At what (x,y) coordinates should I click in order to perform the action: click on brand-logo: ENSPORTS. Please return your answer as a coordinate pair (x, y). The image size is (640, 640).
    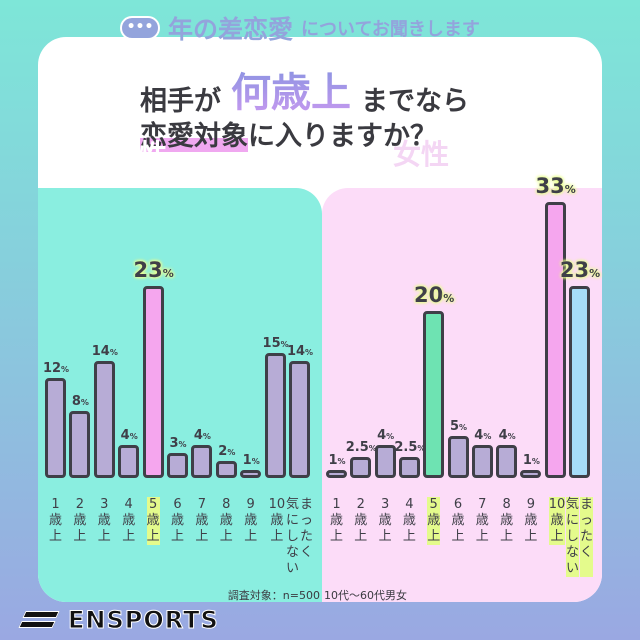
    Looking at the image, I should click on (118, 620).